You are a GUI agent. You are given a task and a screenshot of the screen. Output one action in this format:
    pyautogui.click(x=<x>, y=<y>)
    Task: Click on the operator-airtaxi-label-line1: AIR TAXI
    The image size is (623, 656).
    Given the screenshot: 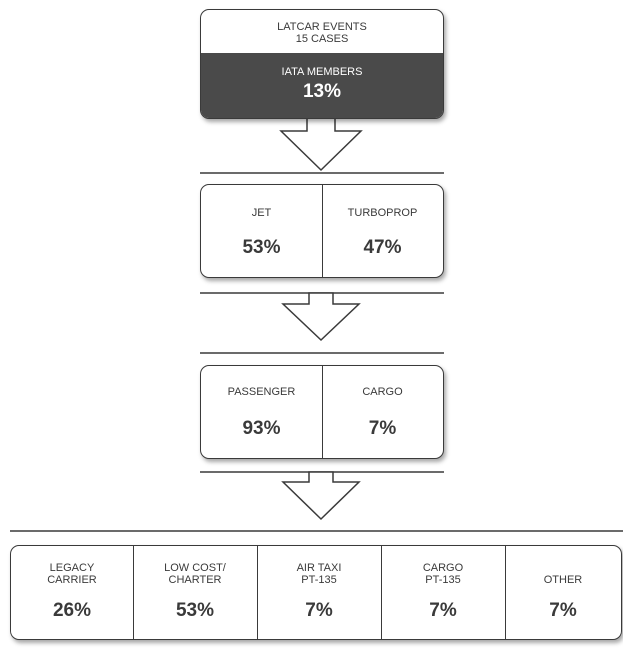 What is the action you would take?
    pyautogui.click(x=319, y=568)
    